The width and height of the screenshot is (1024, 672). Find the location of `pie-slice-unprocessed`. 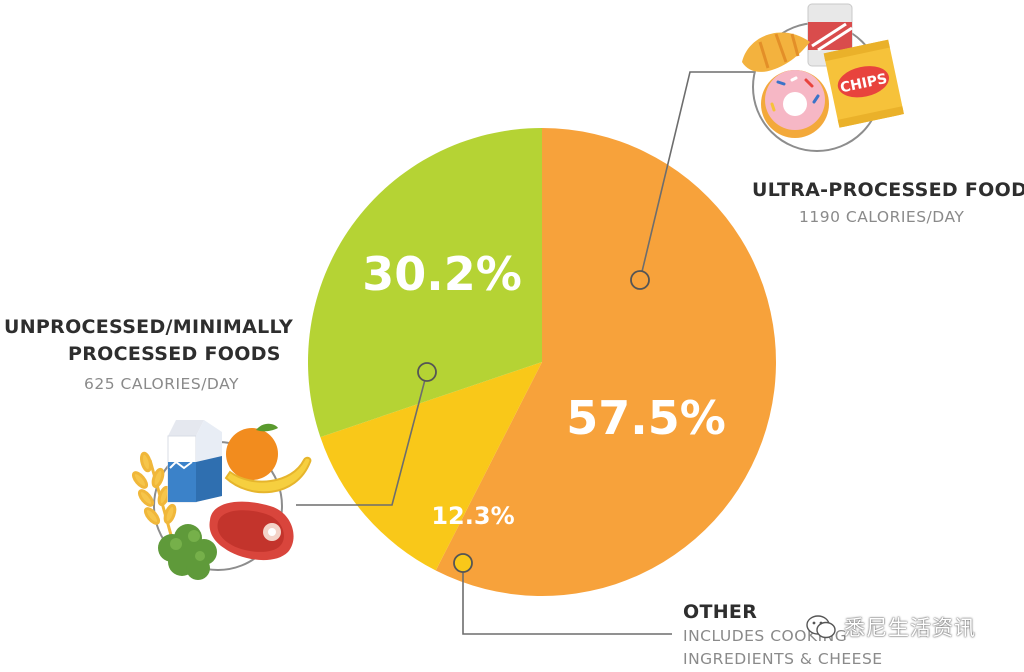

pie-slice-unprocessed is located at coordinates (425, 283).